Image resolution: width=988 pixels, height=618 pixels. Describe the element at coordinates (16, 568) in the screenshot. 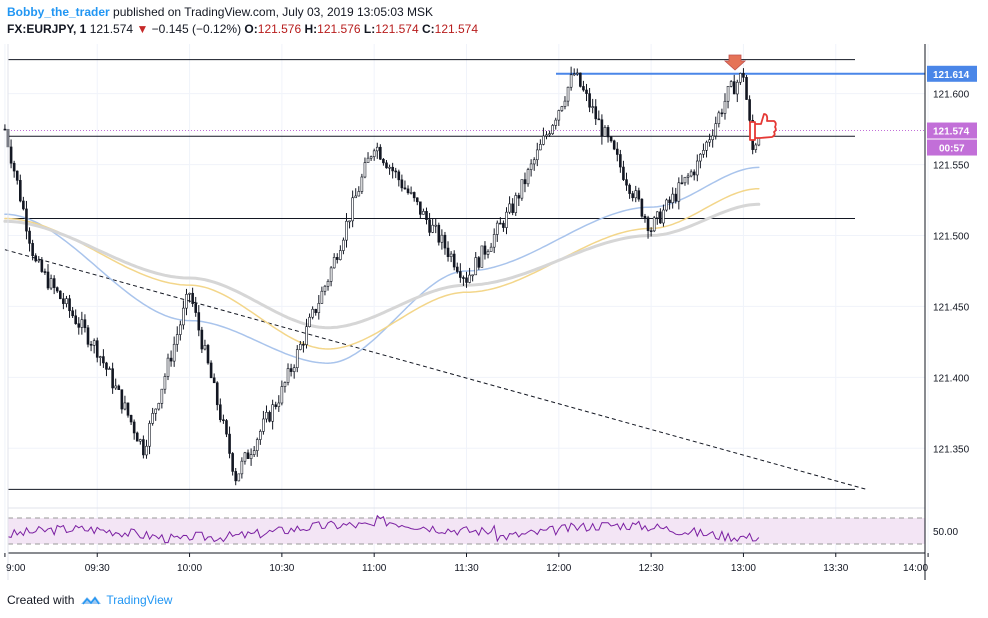

I see `time-tick-label: 9:00` at that location.